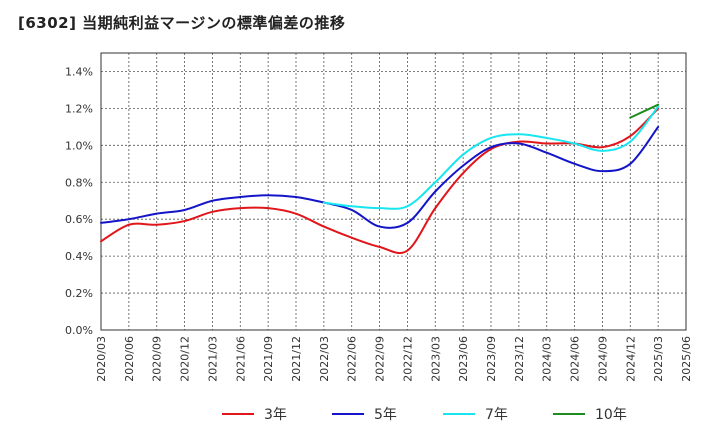 The width and height of the screenshot is (720, 440). I want to click on x-tick-label: 2024/12, so click(630, 359).